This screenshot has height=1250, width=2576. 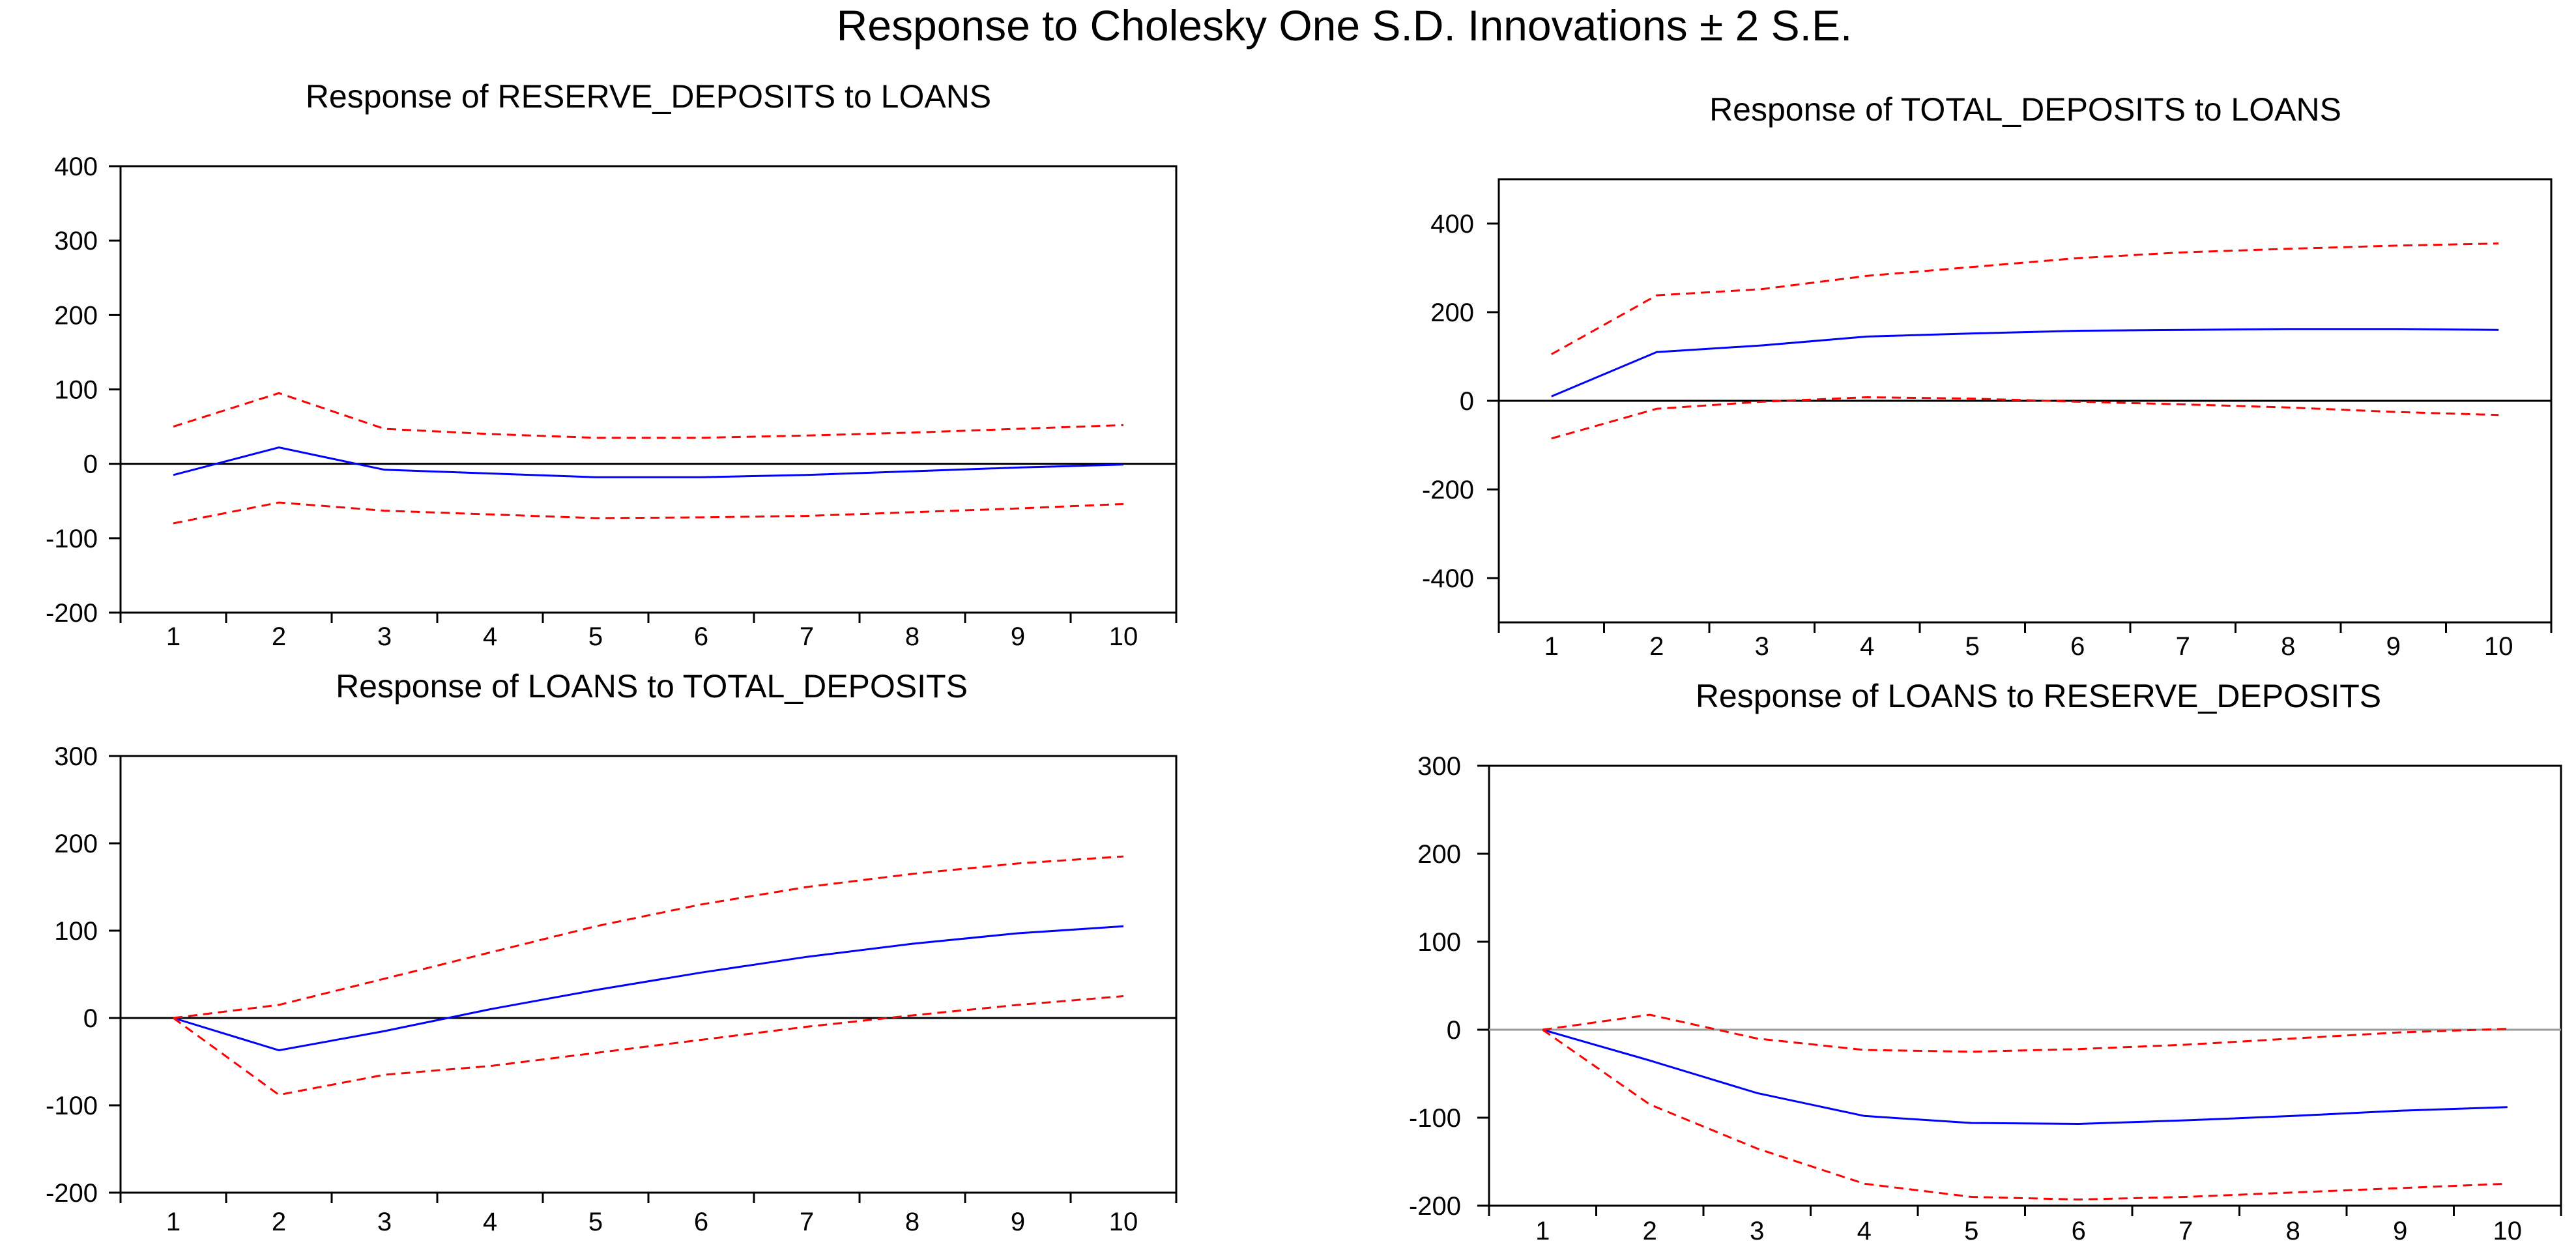 What do you see at coordinates (652, 686) in the screenshot?
I see `panel-title: Response of LOANS to TOTAL_DEPOSITS` at bounding box center [652, 686].